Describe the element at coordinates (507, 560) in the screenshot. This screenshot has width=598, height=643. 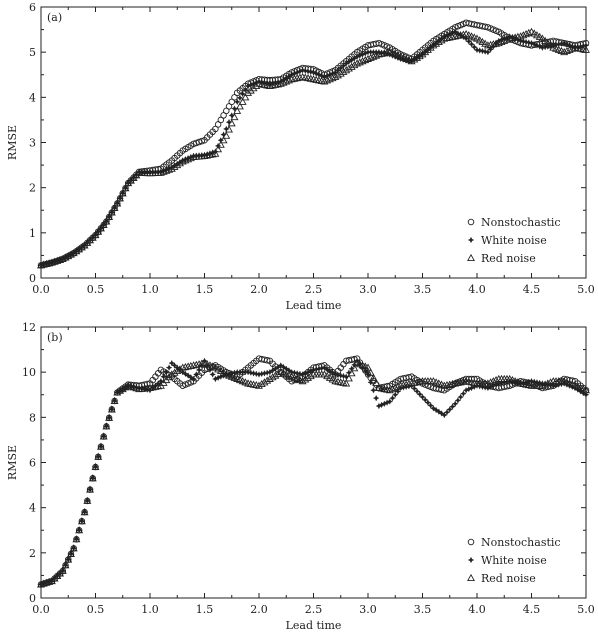
I see `legend-entry: White noise` at that location.